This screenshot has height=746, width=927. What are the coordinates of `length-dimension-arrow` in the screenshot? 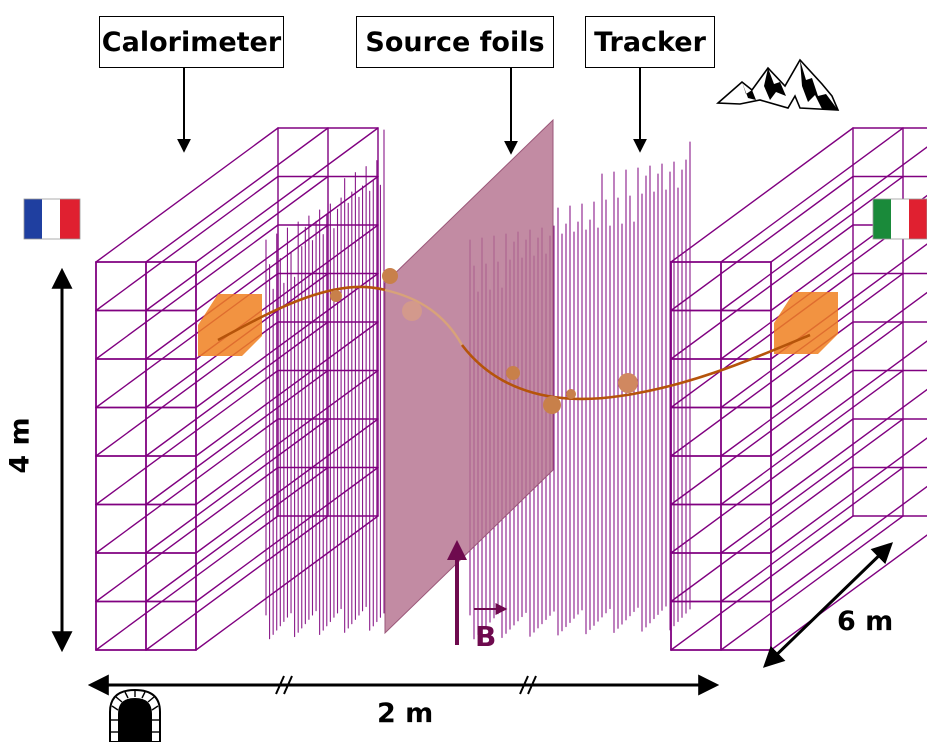 It's located at (403, 685).